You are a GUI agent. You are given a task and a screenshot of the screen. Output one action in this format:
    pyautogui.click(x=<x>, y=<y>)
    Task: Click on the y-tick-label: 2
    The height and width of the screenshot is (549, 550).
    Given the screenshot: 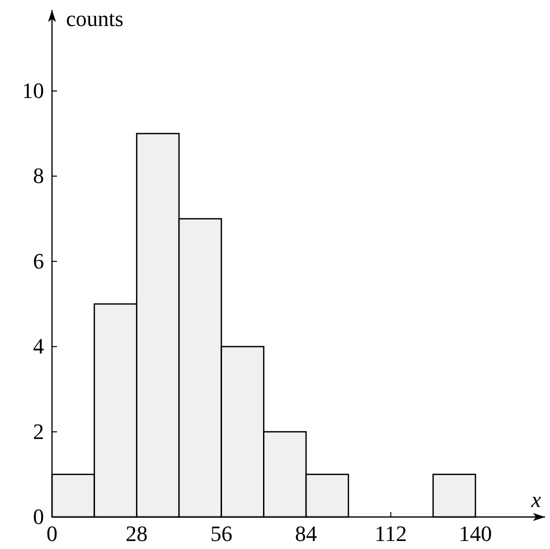 What is the action you would take?
    pyautogui.click(x=38, y=431)
    